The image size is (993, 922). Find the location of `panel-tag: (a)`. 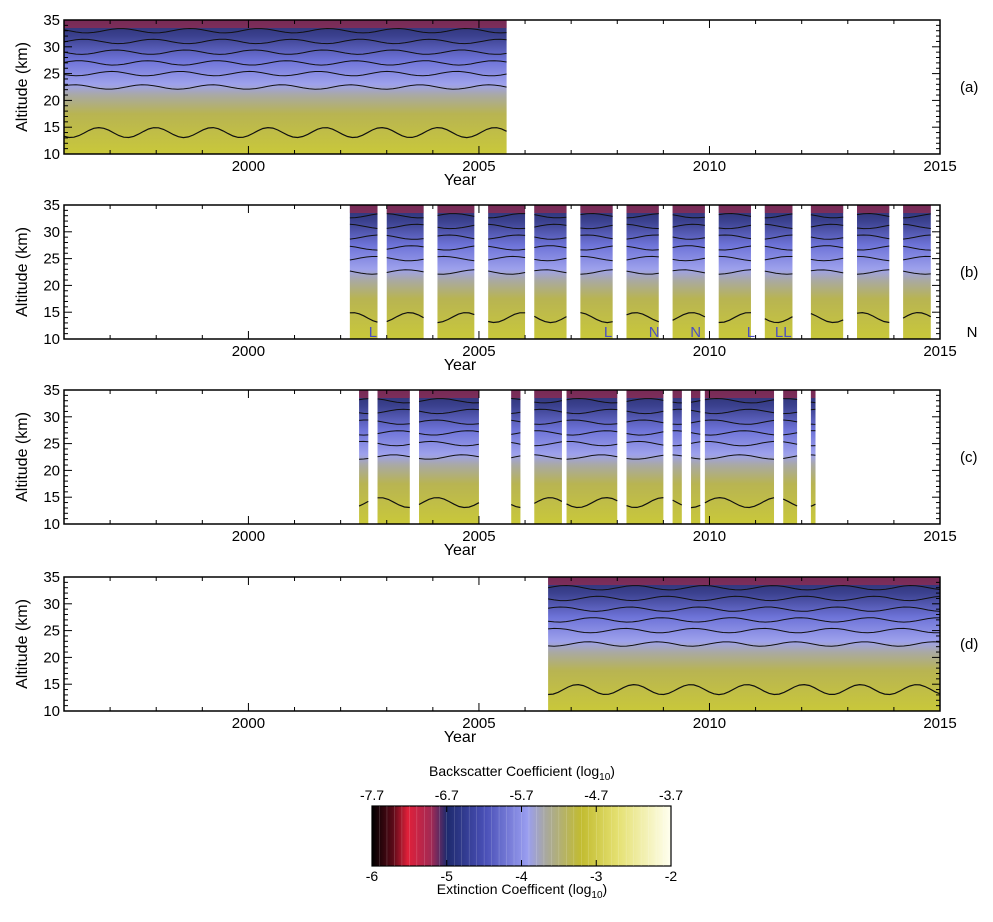

panel-tag: (a) is located at coordinates (969, 87).